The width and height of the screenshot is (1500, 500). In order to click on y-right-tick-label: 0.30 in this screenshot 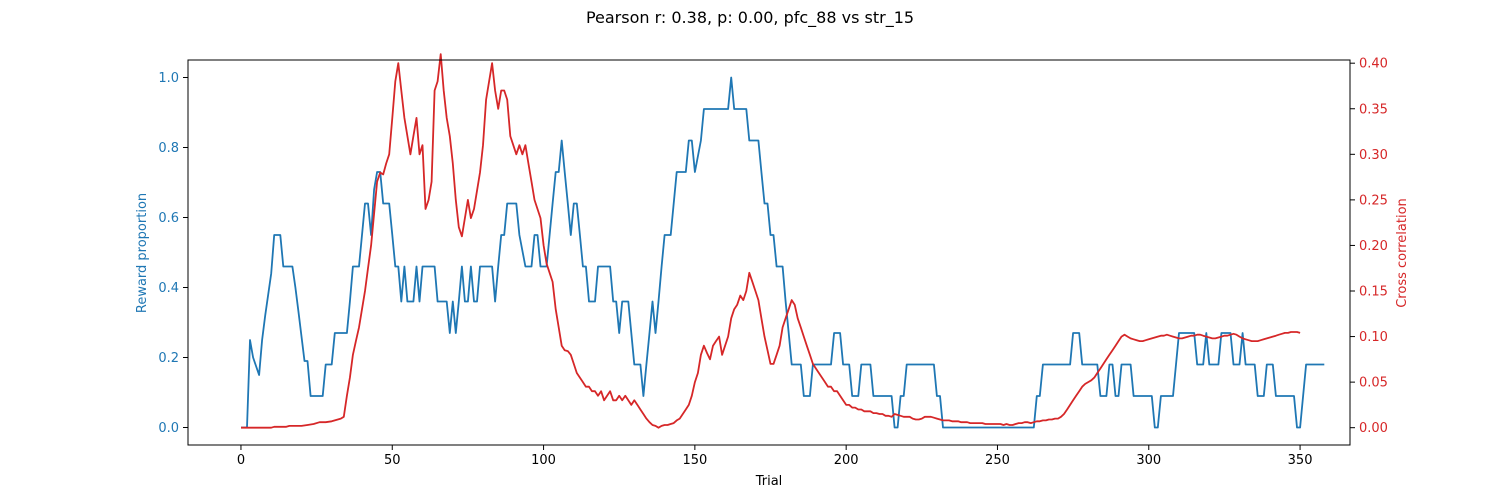, I will do `click(1373, 155)`.